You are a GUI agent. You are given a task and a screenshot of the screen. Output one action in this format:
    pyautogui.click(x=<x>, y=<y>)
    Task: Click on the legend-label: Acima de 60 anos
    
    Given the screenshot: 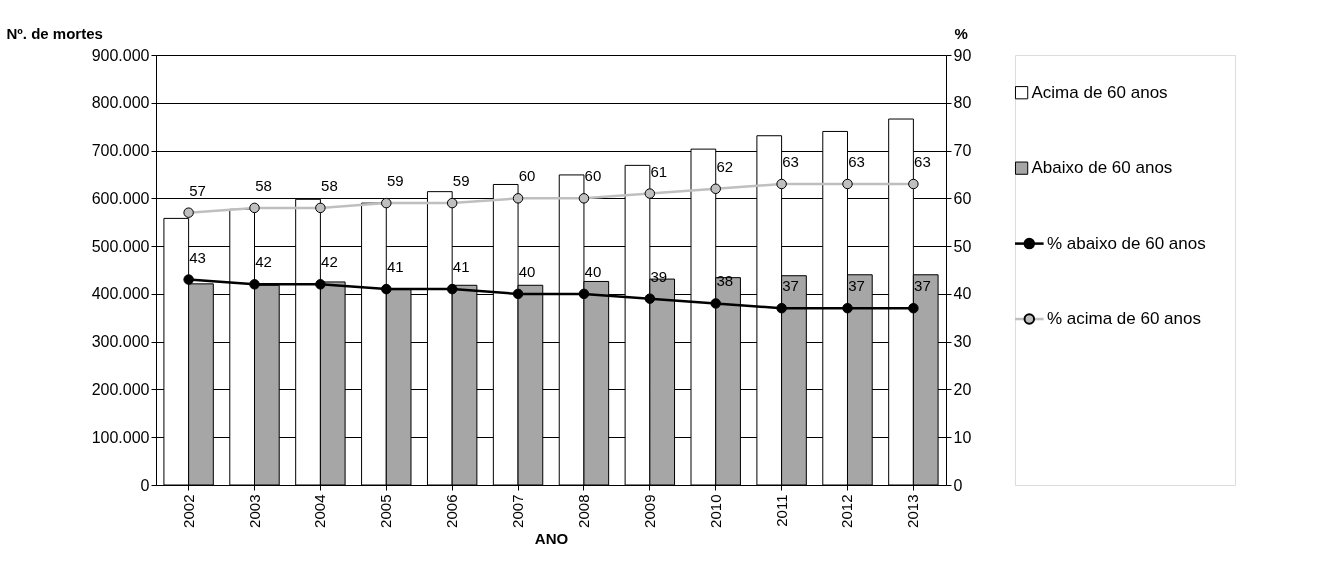 What is the action you would take?
    pyautogui.click(x=1099, y=92)
    